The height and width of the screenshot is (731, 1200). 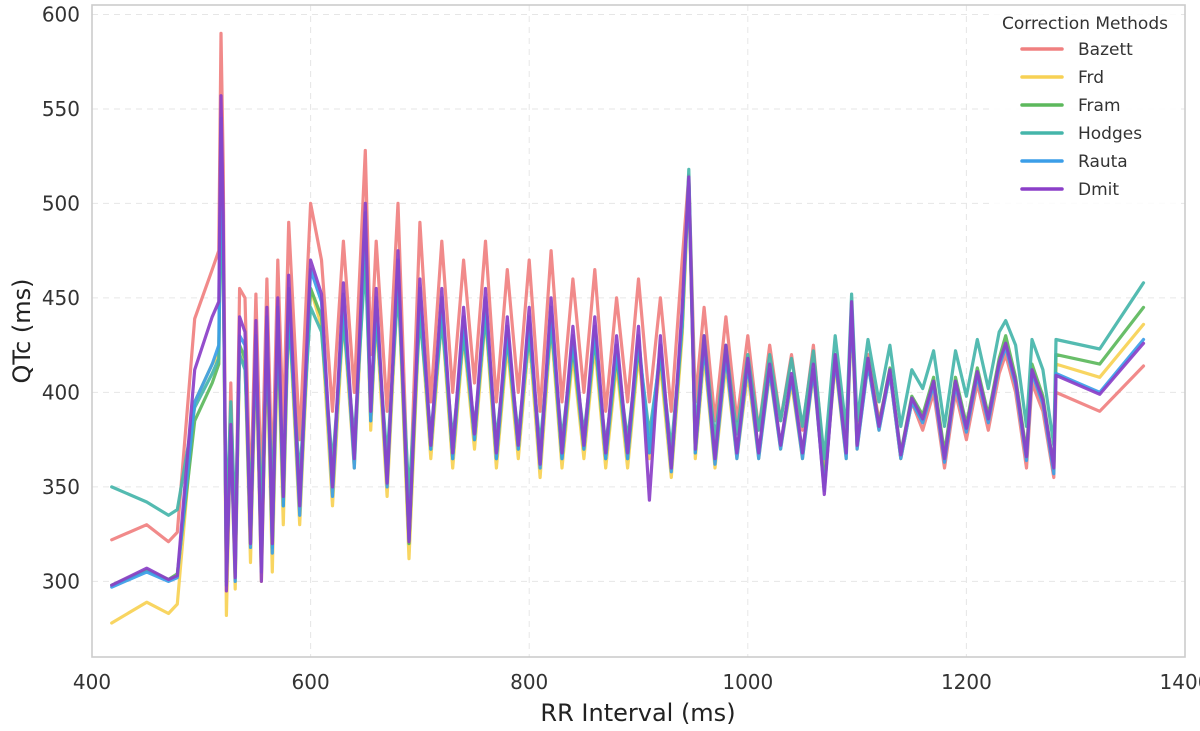 I want to click on legend-entry-label: Dmit, so click(x=1098, y=190).